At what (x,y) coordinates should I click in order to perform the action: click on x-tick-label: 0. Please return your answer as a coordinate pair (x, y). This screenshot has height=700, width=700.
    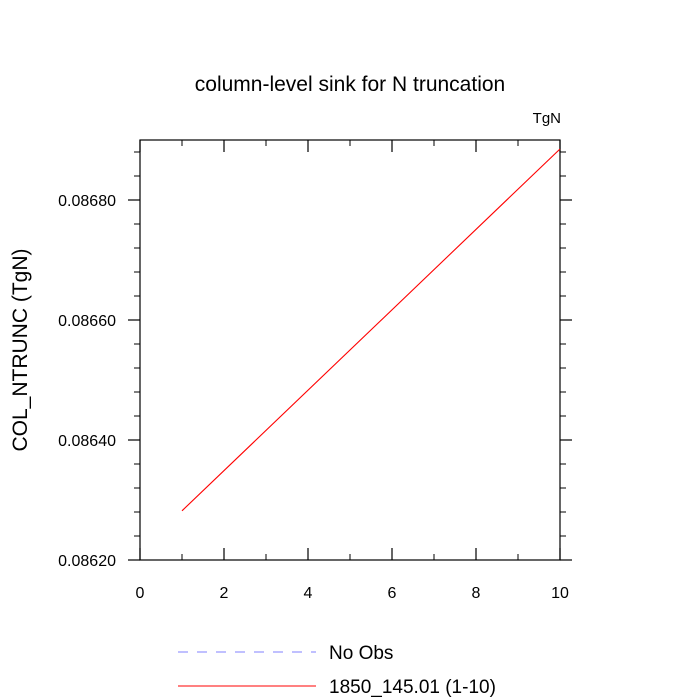
    Looking at the image, I should click on (140, 593).